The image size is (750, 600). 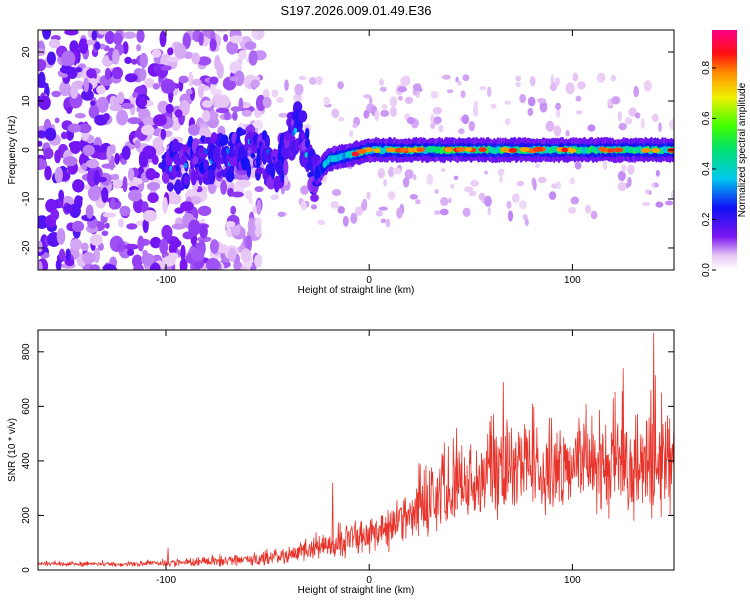 What do you see at coordinates (26, 52) in the screenshot?
I see `y-tick-label: 20` at bounding box center [26, 52].